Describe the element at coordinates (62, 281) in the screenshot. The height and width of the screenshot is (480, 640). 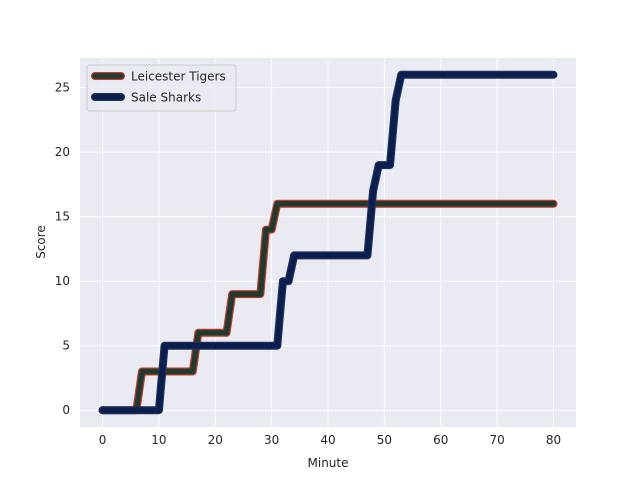
I see `y-tick-label: 10` at that location.